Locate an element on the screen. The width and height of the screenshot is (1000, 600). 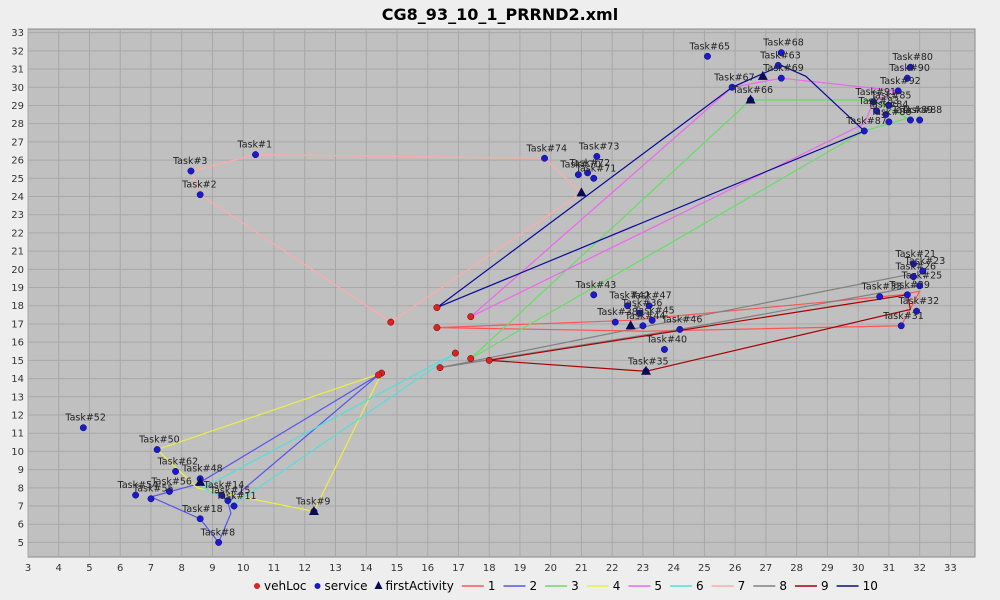
legend: vehLoc service firstActivity 1 2 3 4 5 6 7 8 9 10 is located at coordinates (566, 586).